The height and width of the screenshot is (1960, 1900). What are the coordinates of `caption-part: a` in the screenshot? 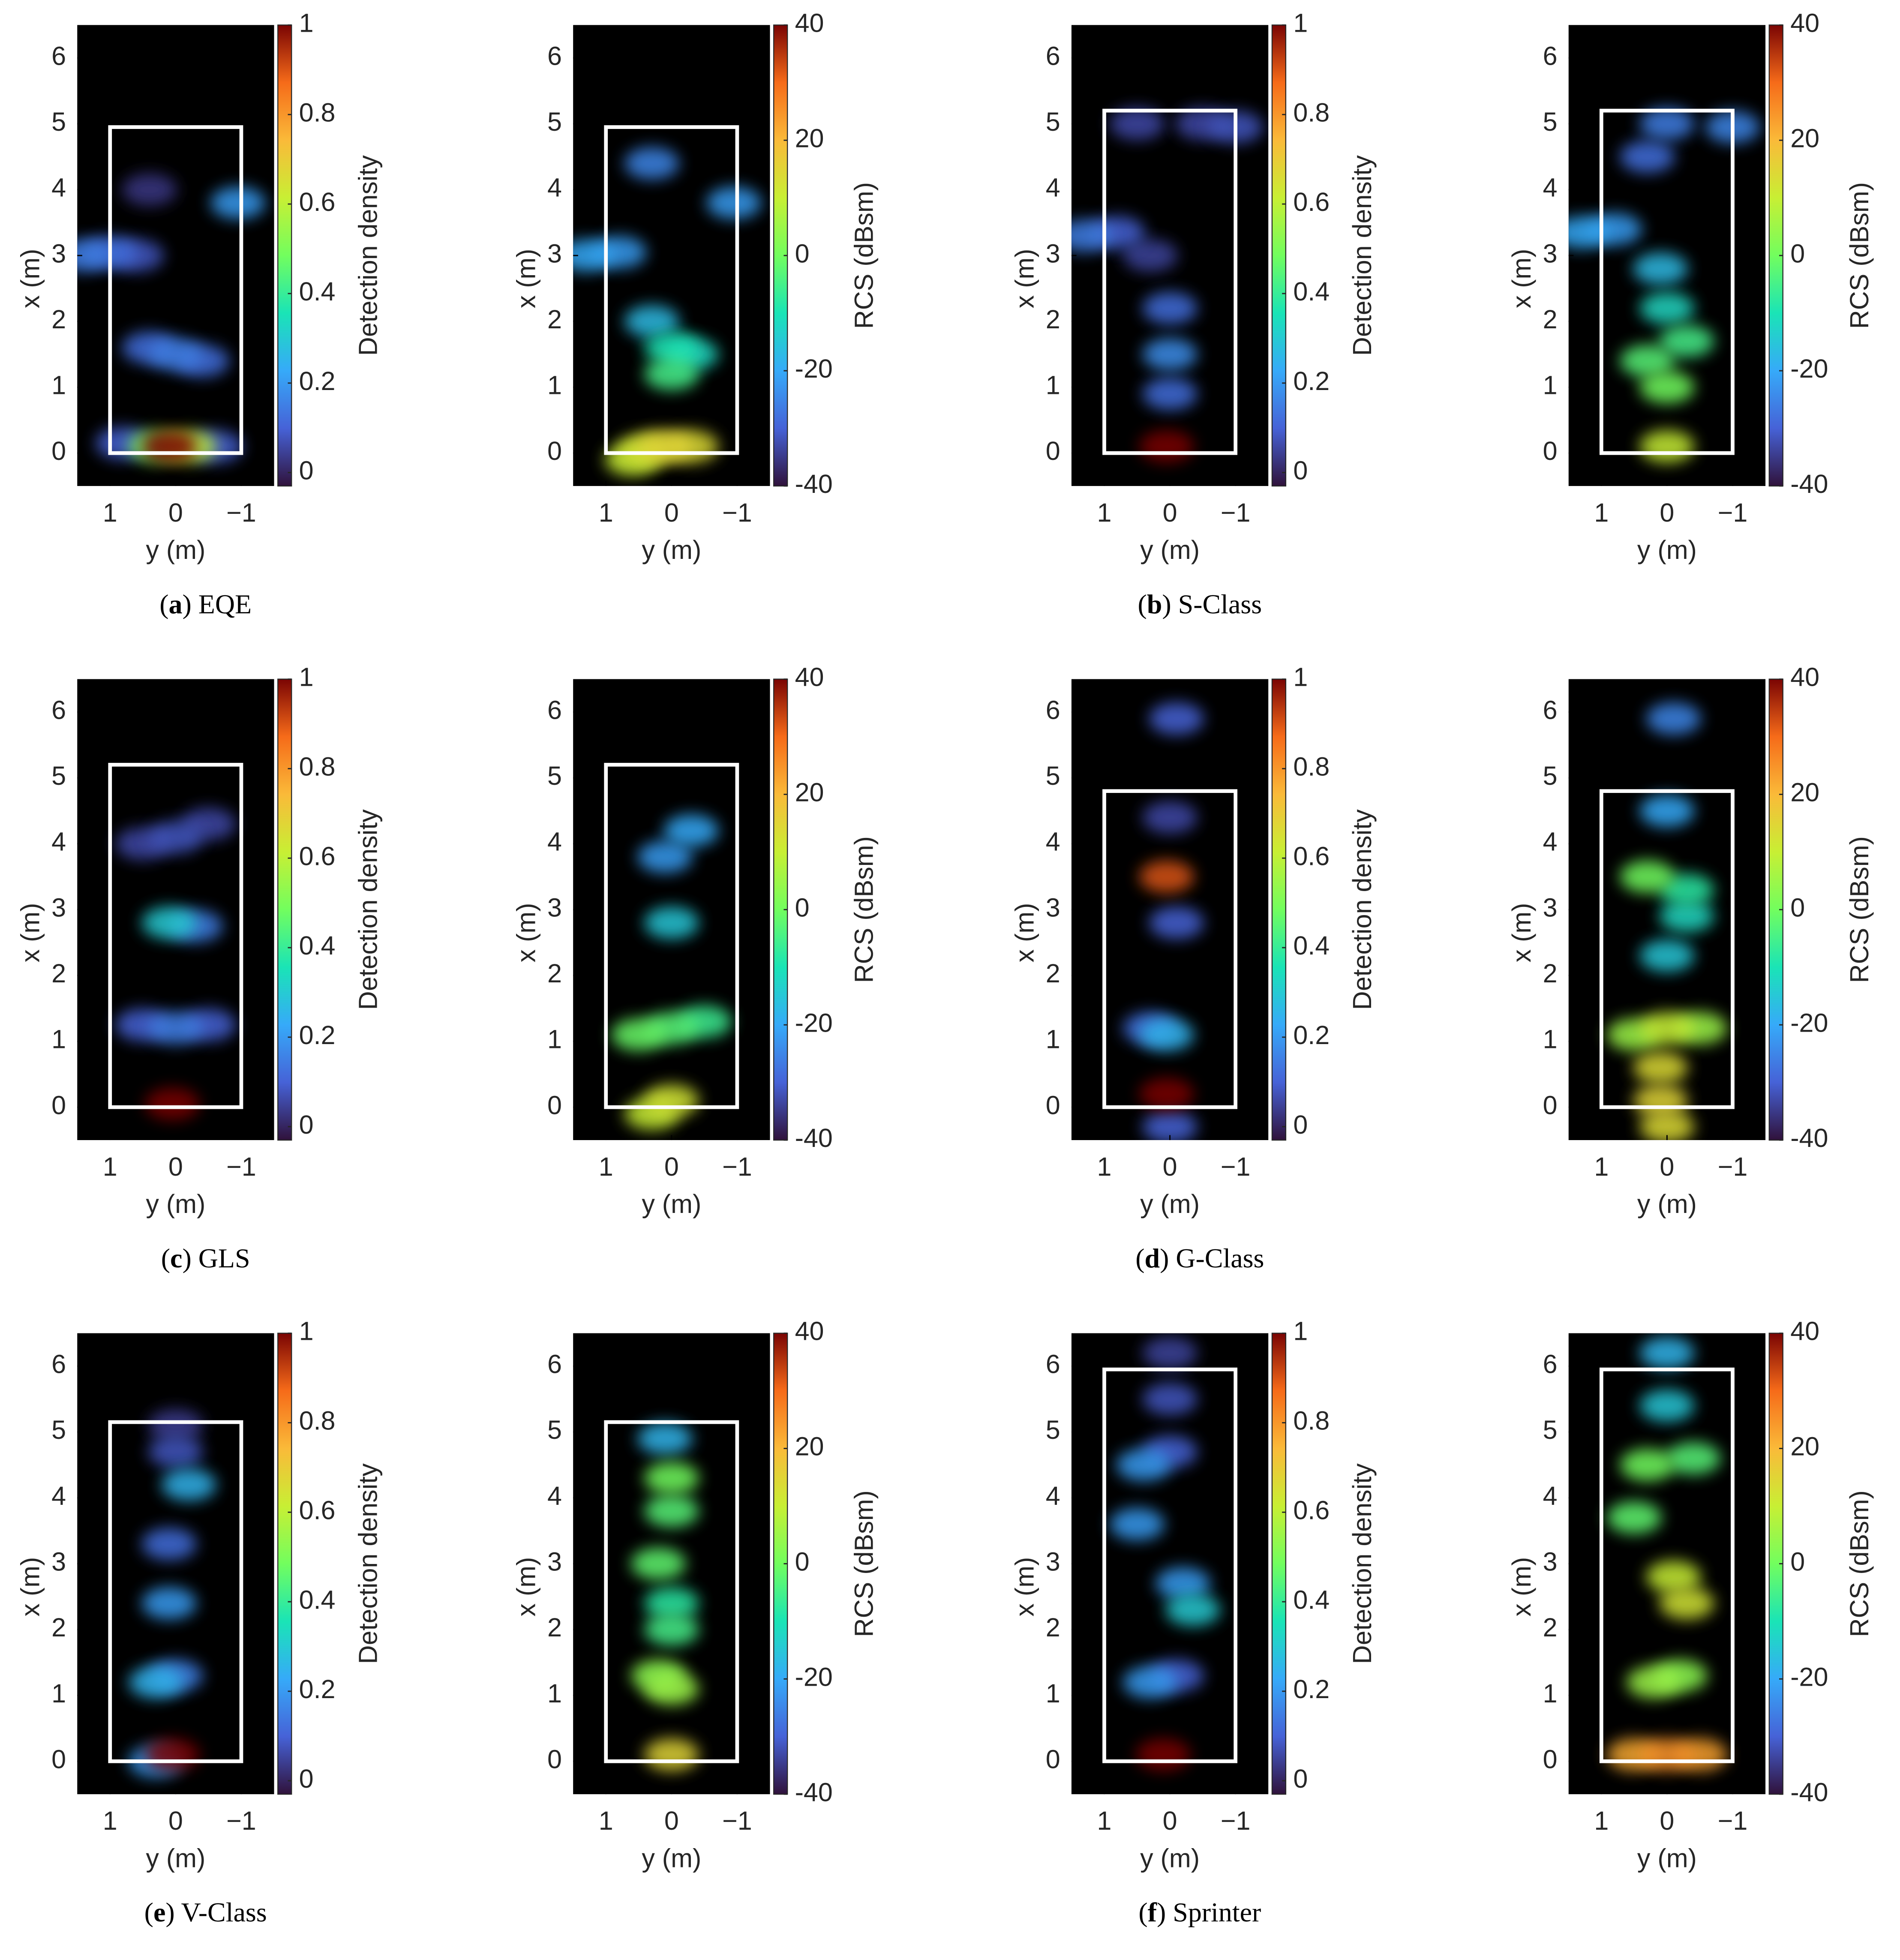 It's located at (176, 604).